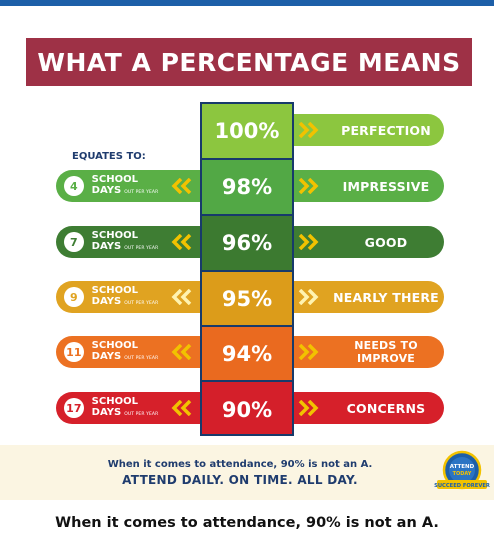 Image resolution: width=494 pixels, height=542 pixels. Describe the element at coordinates (247, 3) in the screenshot. I see `top-accent-bar` at that location.